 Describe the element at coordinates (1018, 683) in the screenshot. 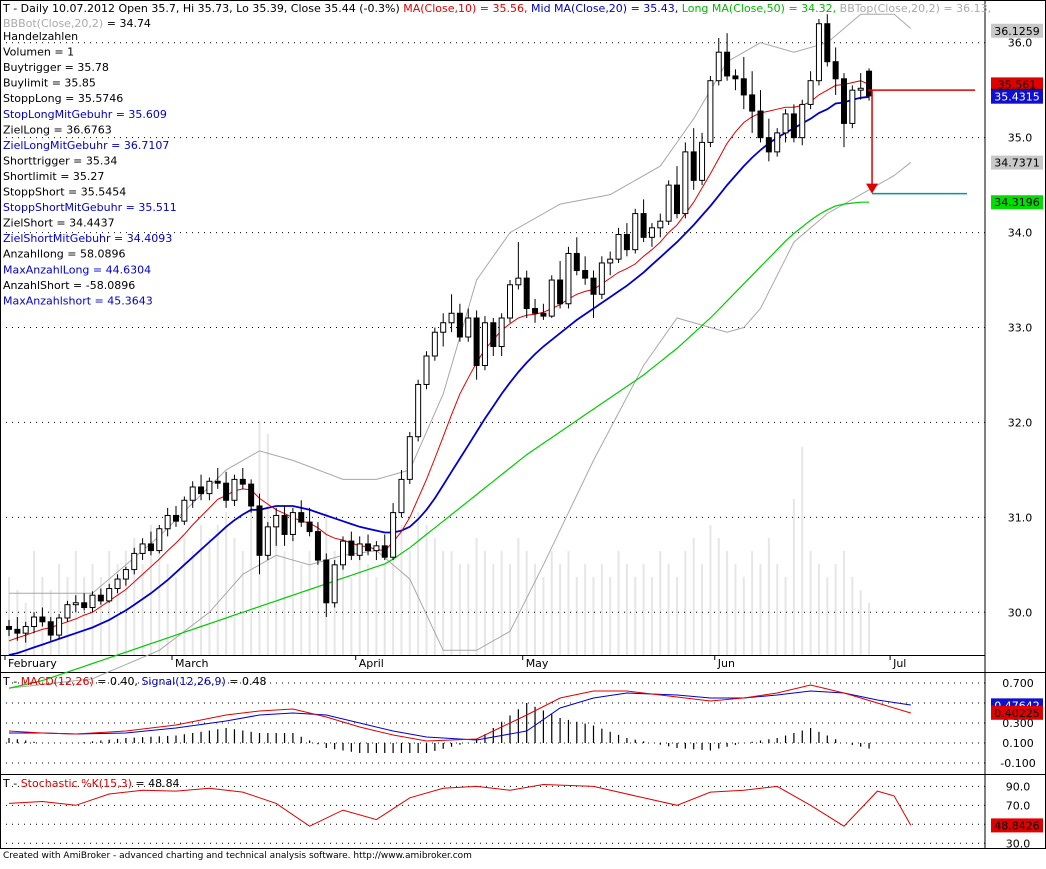

I see `macd-tick-label: 0.700` at that location.